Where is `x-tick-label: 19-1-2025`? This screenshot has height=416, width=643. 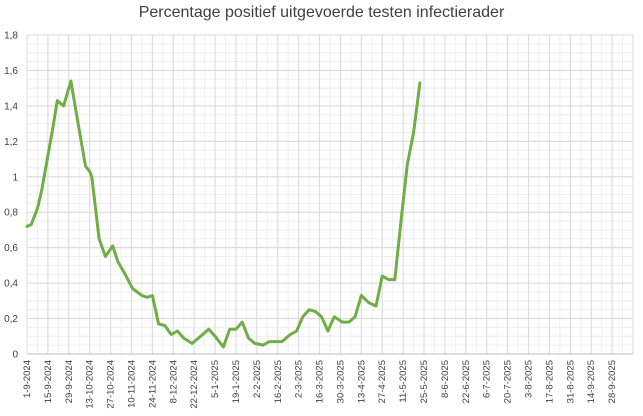 x-tick-label: 19-1-2025 is located at coordinates (236, 381).